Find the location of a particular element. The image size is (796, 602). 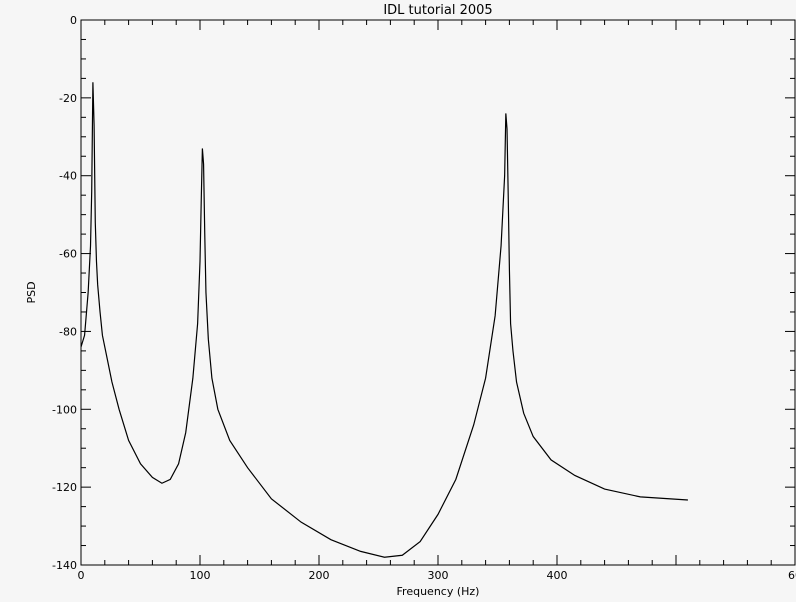

y-tick-label: -120 is located at coordinates (64, 487).